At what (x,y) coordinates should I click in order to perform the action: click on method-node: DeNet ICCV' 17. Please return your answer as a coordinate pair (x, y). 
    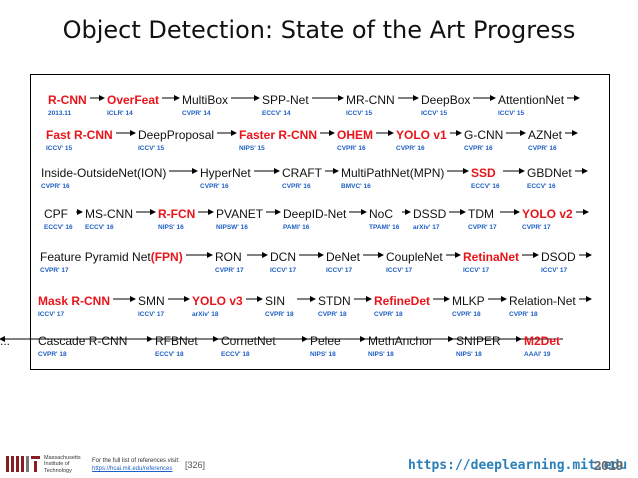
    Looking at the image, I should click on (343, 262).